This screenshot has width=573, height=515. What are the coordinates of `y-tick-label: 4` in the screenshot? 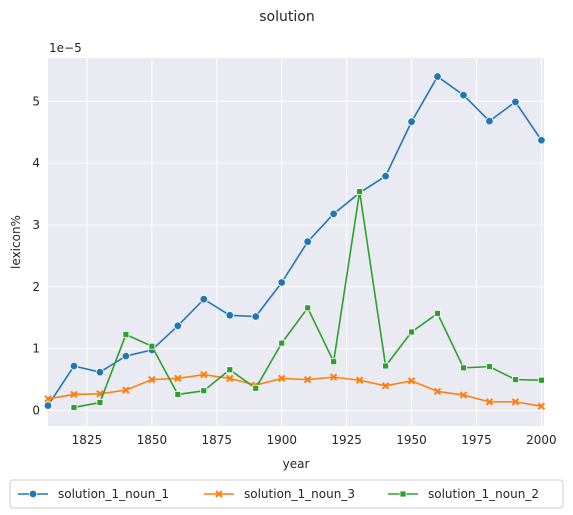 It's located at (36, 163).